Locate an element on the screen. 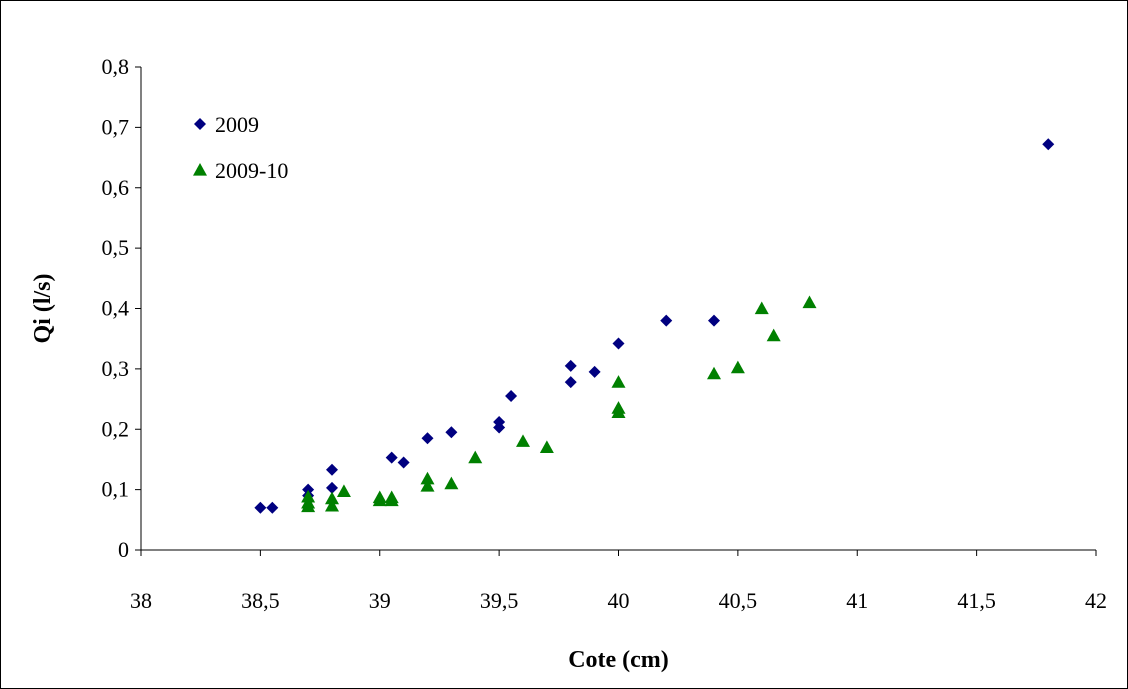  y-tick-label: 0,1 is located at coordinates (116, 489).